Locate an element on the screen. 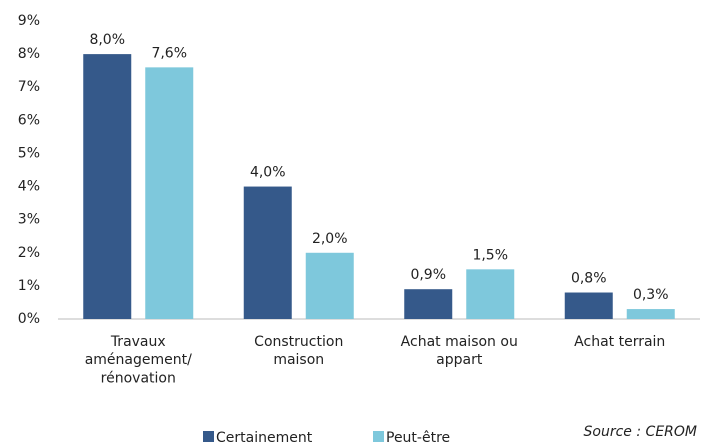 Image resolution: width=701 pixels, height=446 pixels. legend-label: Peut-être is located at coordinates (418, 438).